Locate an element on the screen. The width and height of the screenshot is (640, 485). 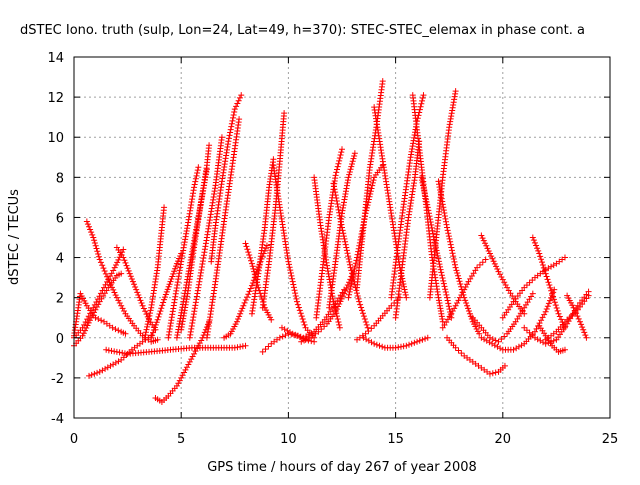
y-axis-label: dSTEC / TECUs is located at coordinates (14, 237).